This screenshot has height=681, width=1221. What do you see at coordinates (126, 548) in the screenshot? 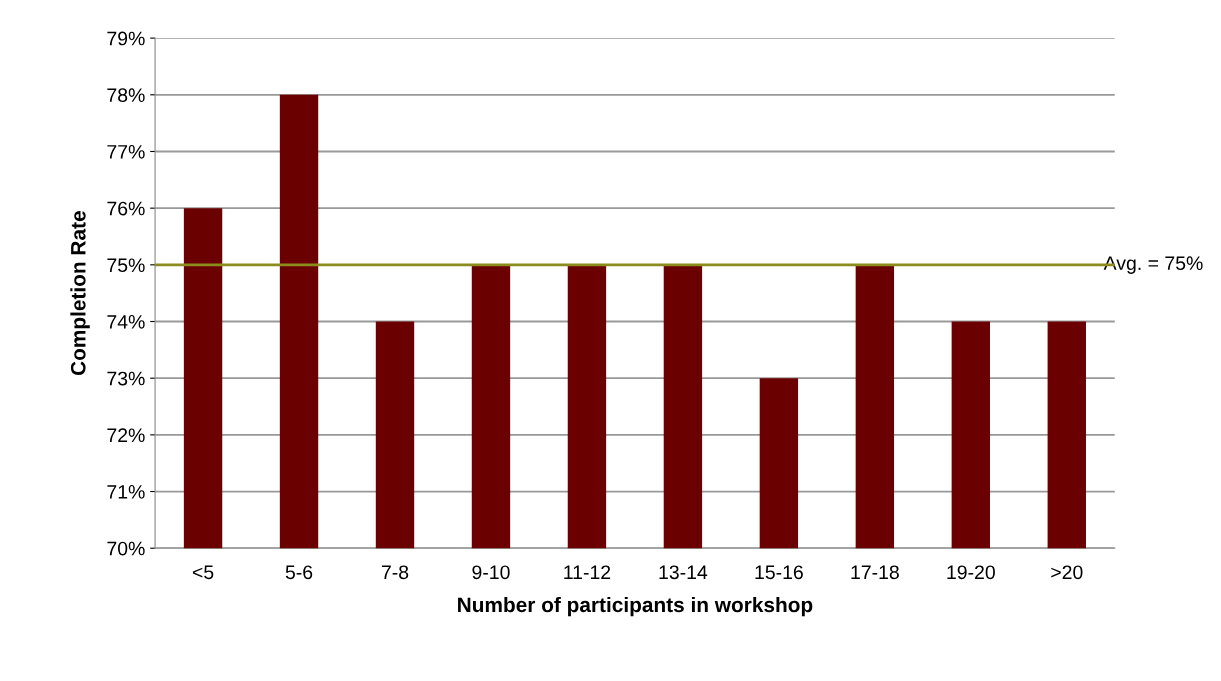
I see `y-tick-label: 70%` at bounding box center [126, 548].